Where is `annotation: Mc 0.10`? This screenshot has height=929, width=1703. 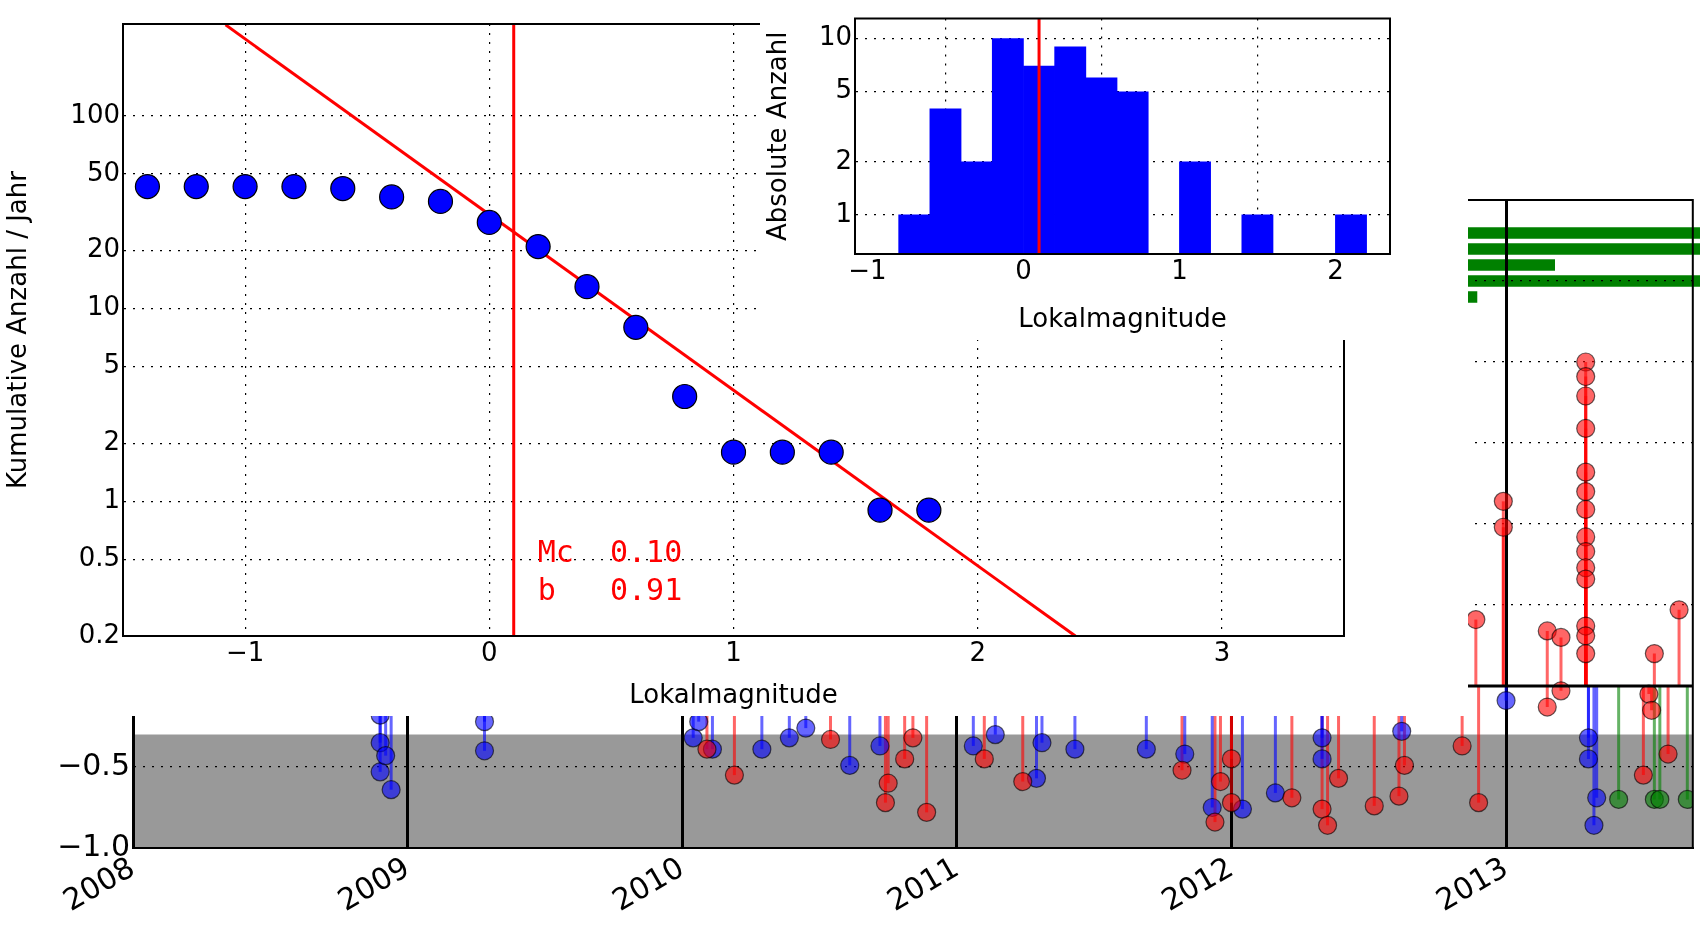 annotation: Mc 0.10 is located at coordinates (610, 551).